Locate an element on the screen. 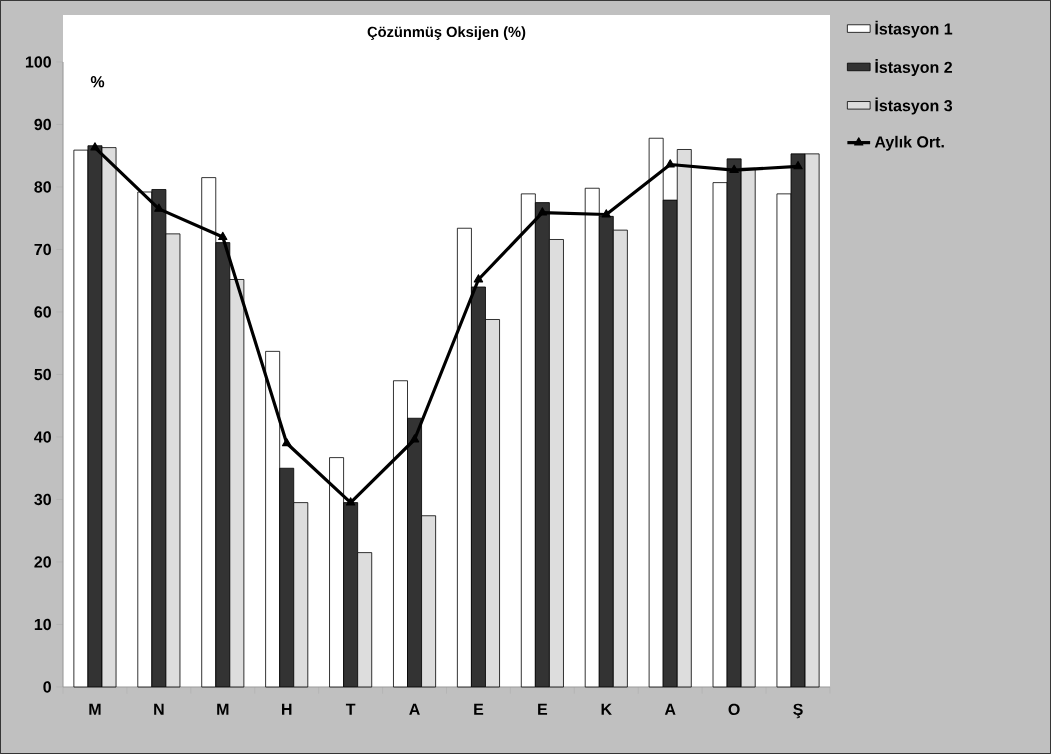 This screenshot has width=1051, height=754. y-tick-label: 30 is located at coordinates (42, 499).